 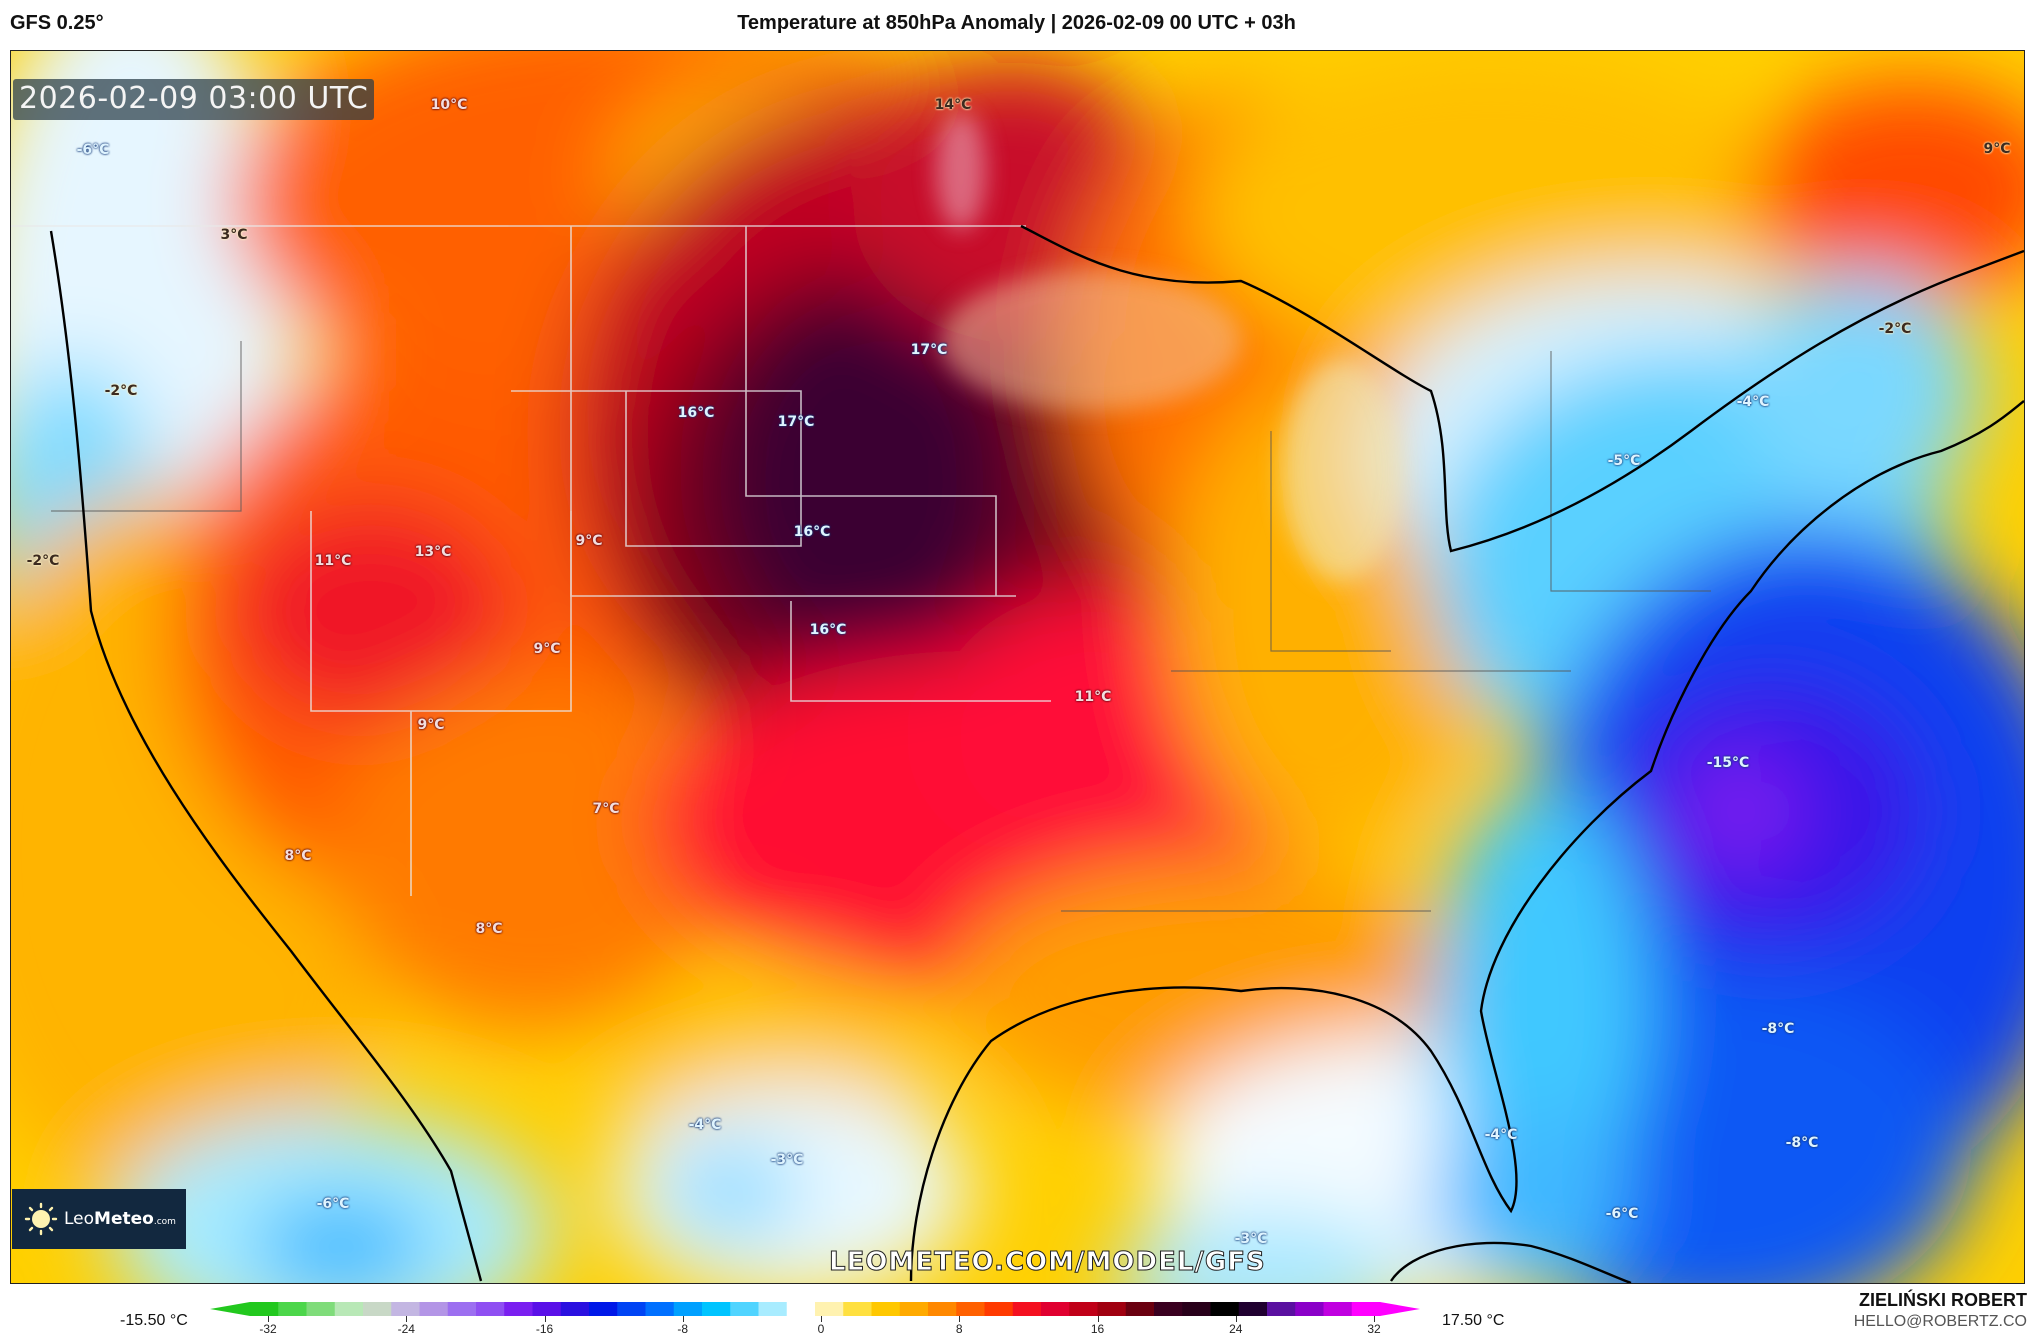 What do you see at coordinates (1624, 461) in the screenshot?
I see `temperature-label: -5°C` at bounding box center [1624, 461].